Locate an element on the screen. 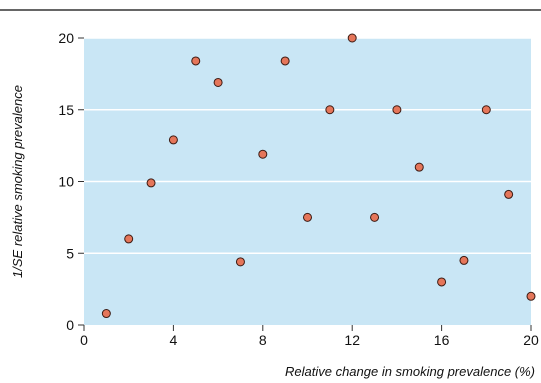  y-tick-label-10: 10 is located at coordinates (66, 182).